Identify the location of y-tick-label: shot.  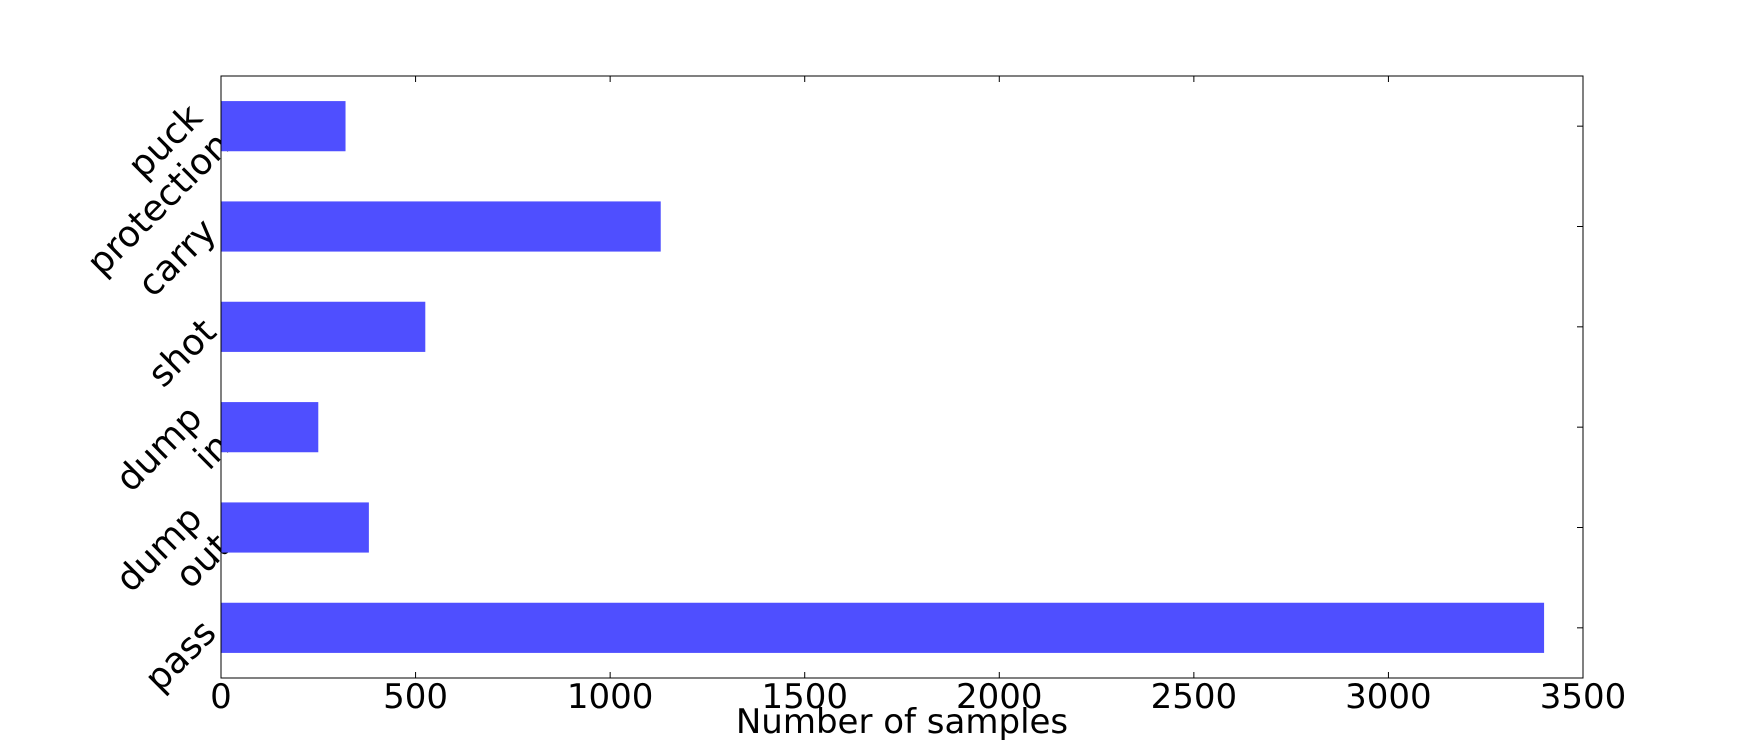
(182, 353).